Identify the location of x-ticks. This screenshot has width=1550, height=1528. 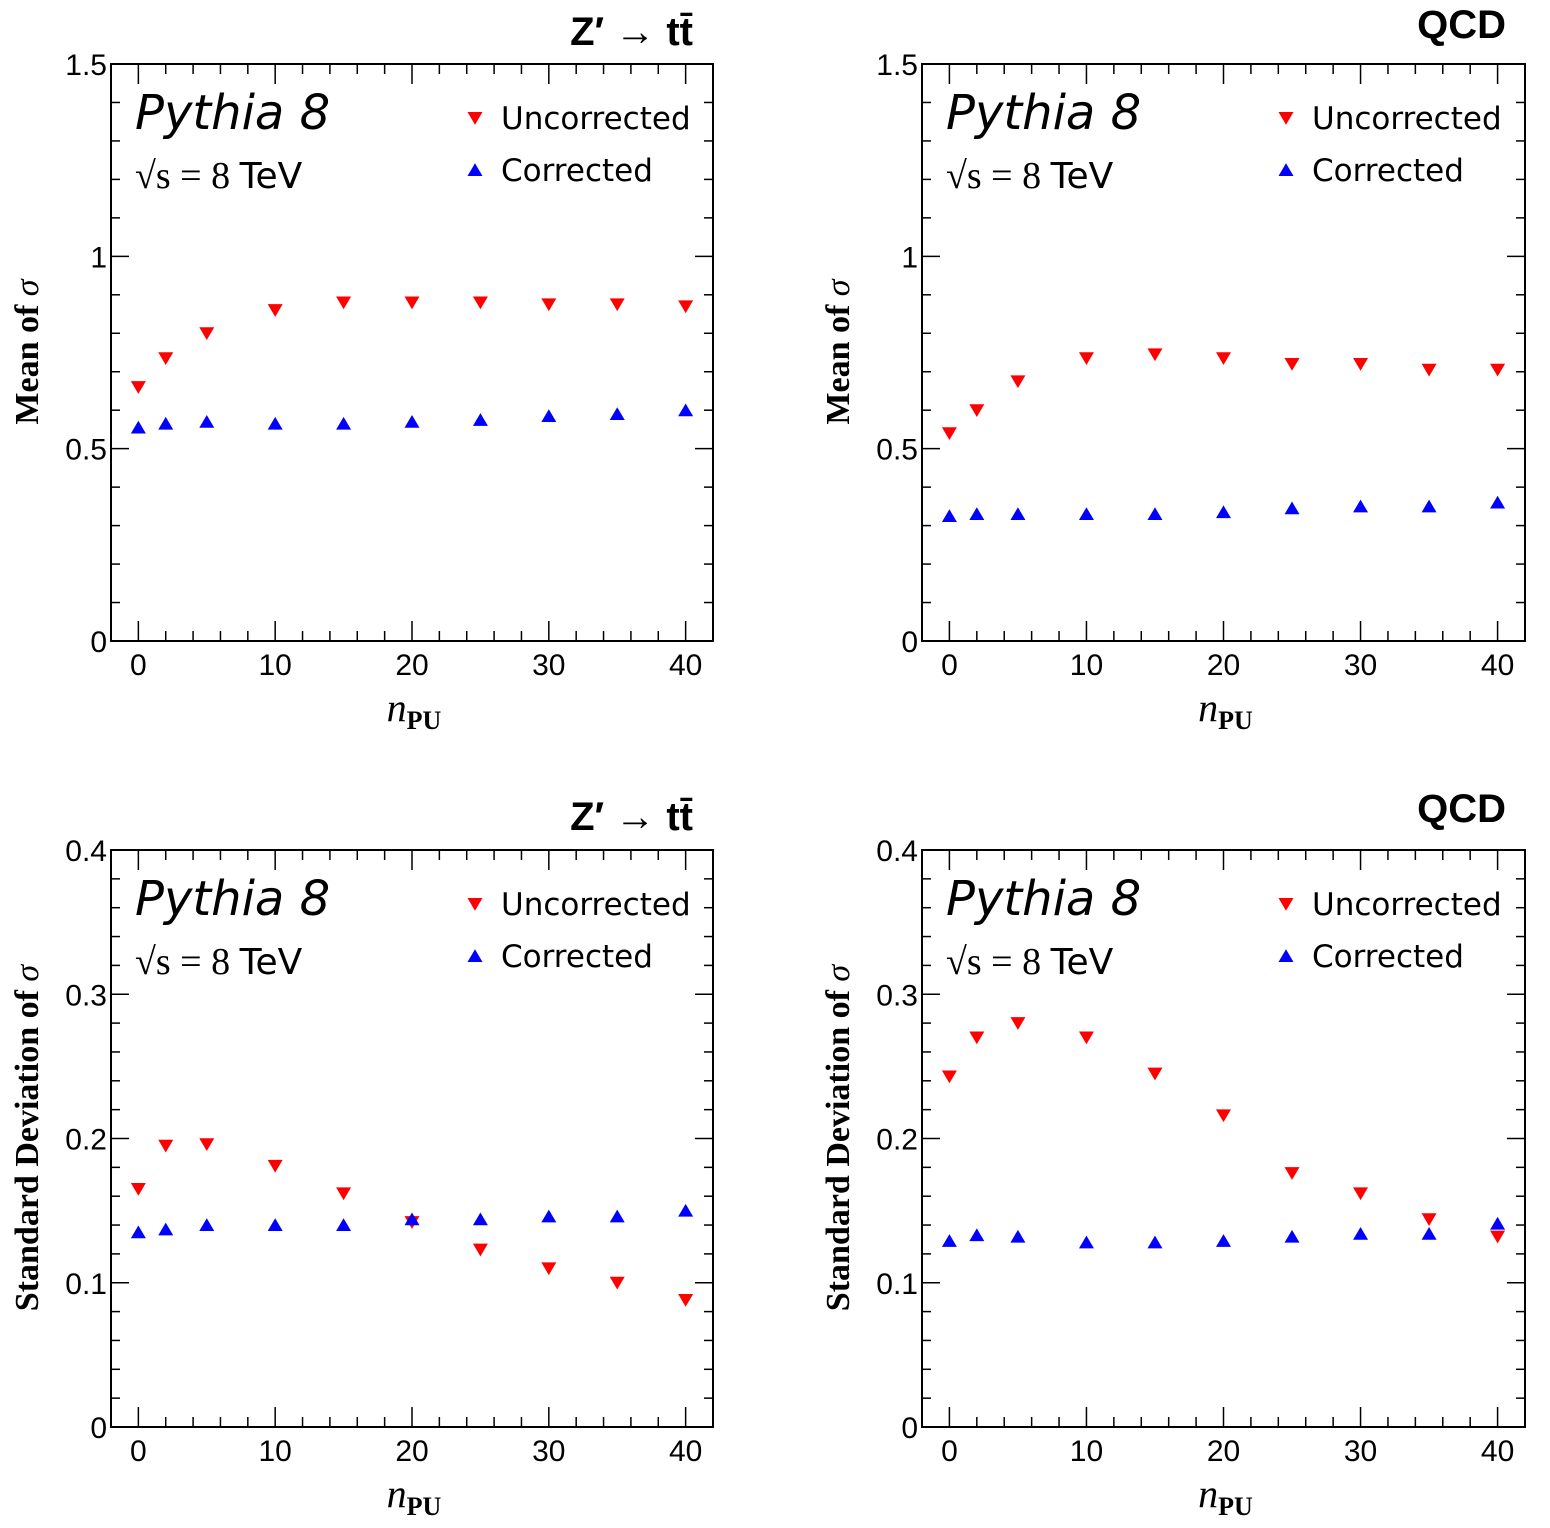
(412, 352).